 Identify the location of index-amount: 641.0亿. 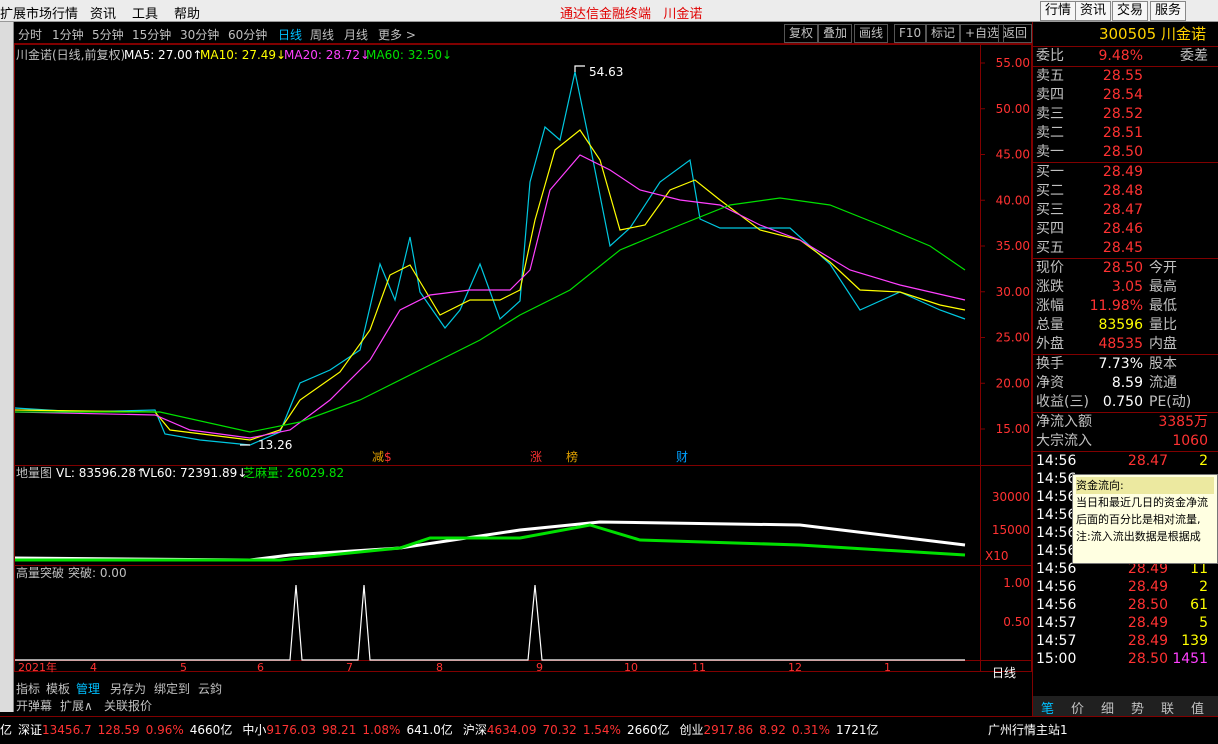
(429, 730).